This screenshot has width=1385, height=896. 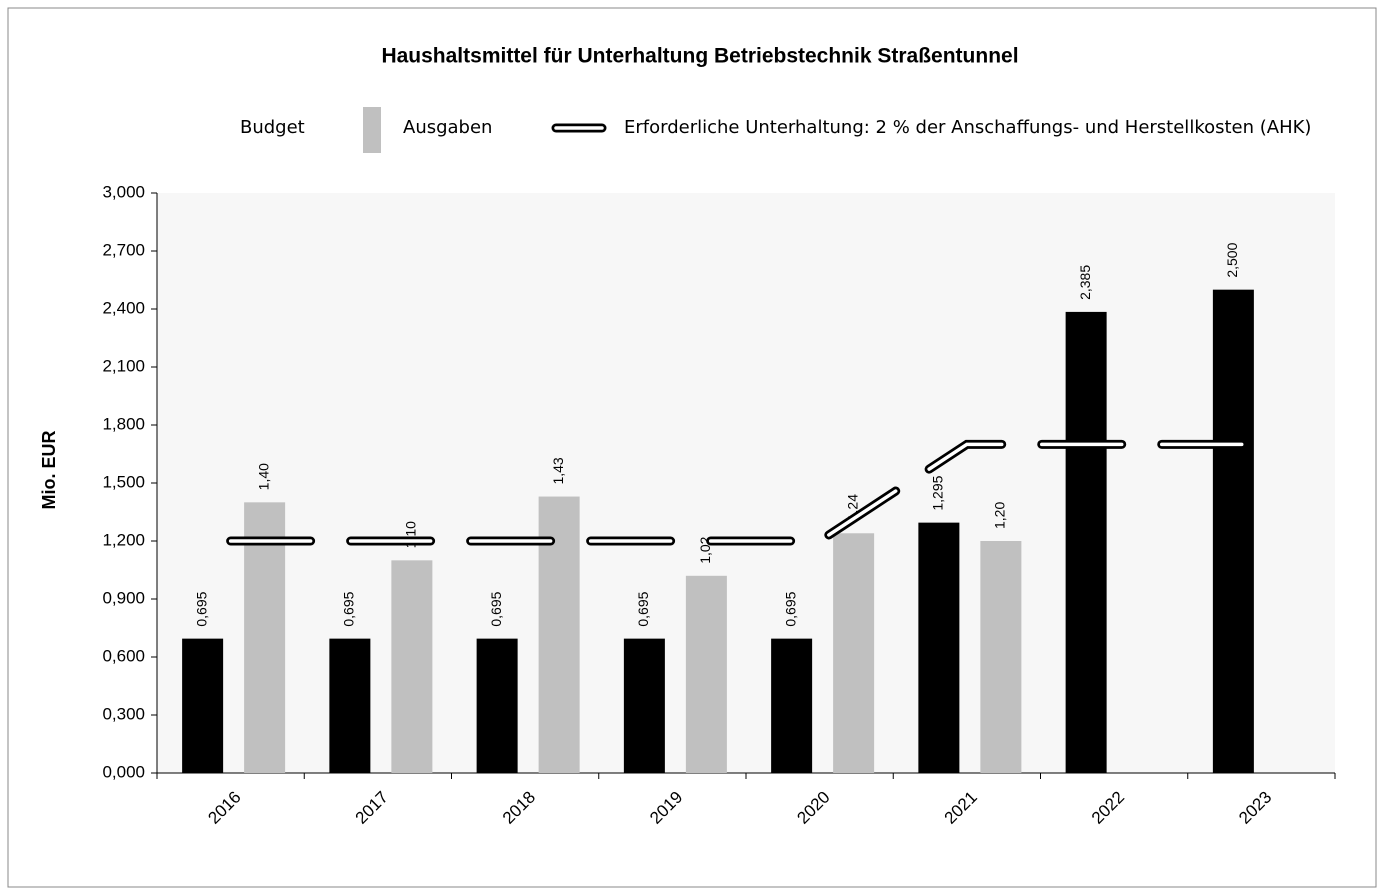 What do you see at coordinates (49, 470) in the screenshot?
I see `y-axis-label: Mio. EUR` at bounding box center [49, 470].